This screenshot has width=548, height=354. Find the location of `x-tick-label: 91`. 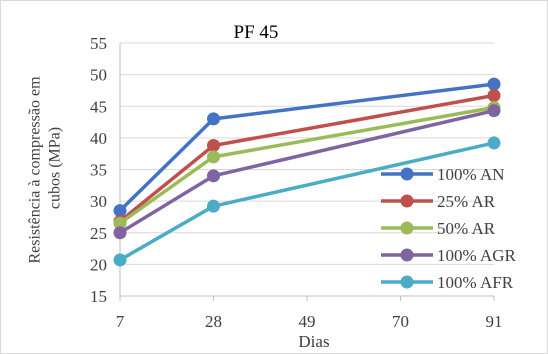

x-tick-label: 91 is located at coordinates (494, 321).